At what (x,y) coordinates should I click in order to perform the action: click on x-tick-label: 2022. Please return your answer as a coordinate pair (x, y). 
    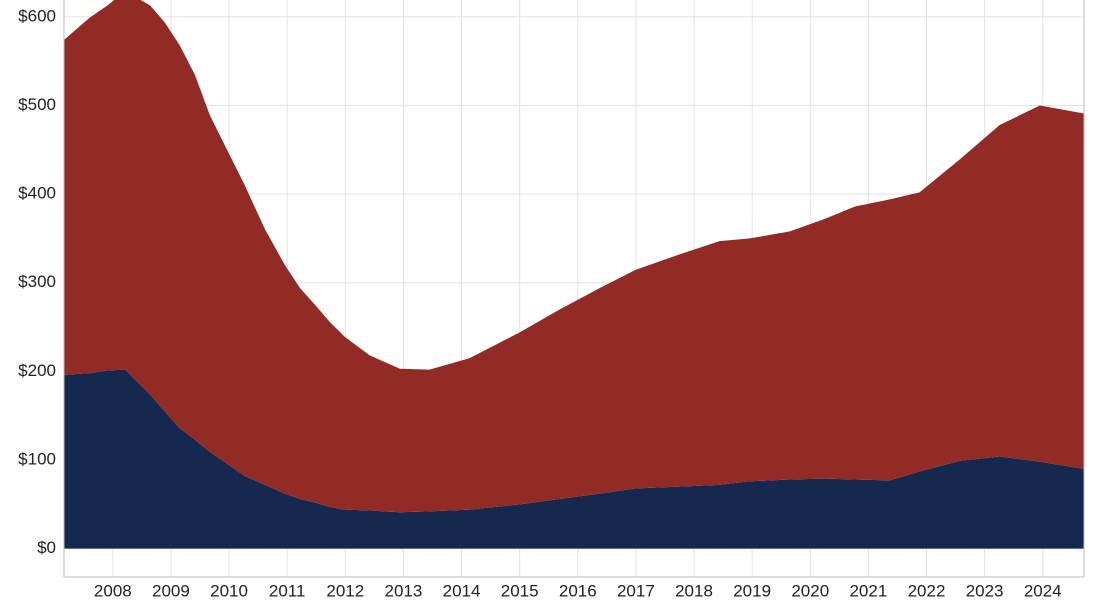
    Looking at the image, I should click on (927, 590).